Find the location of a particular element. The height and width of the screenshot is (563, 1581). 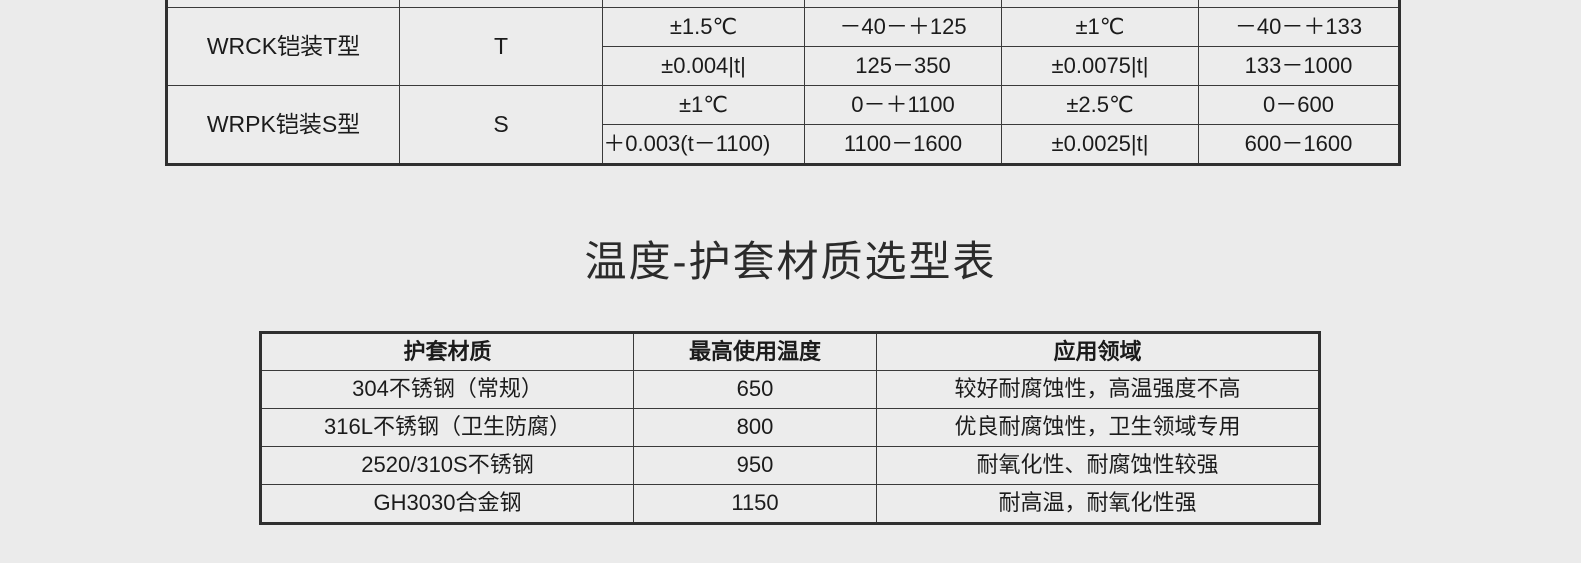

cell-application: 较好耐腐蚀性，高温强度不高 is located at coordinates (1098, 389).